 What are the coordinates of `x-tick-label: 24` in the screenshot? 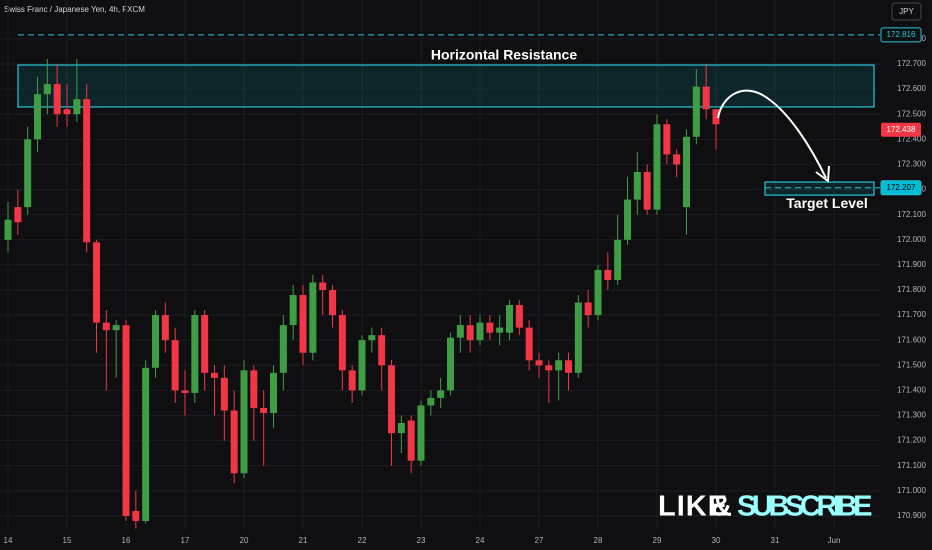 It's located at (480, 540).